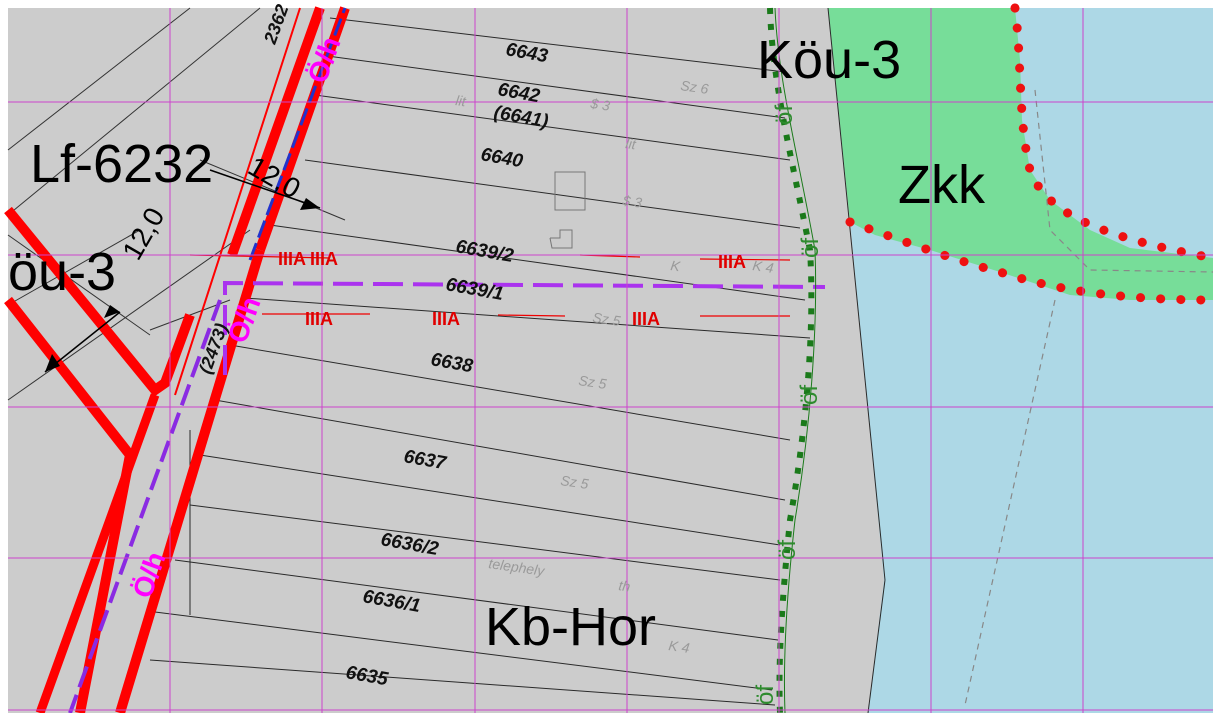 The height and width of the screenshot is (713, 1213). What do you see at coordinates (600, 104) in the screenshot?
I see `faint-label-s3a: $ 3` at bounding box center [600, 104].